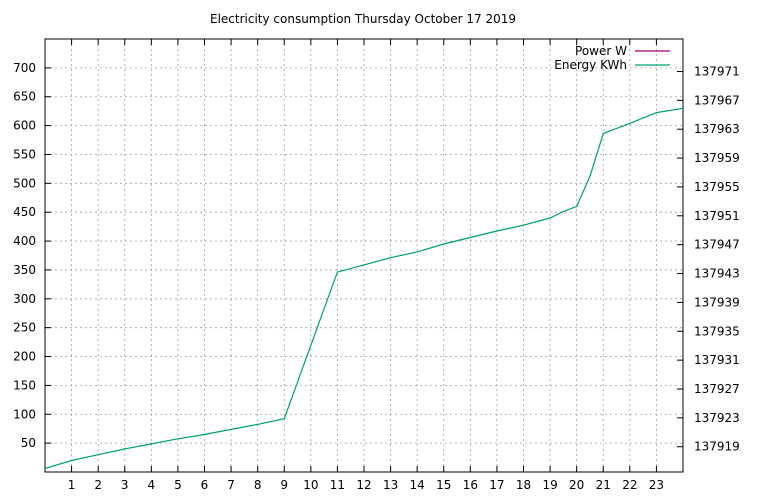  What do you see at coordinates (717, 360) in the screenshot?
I see `y-right-tick-label: 137931` at bounding box center [717, 360].